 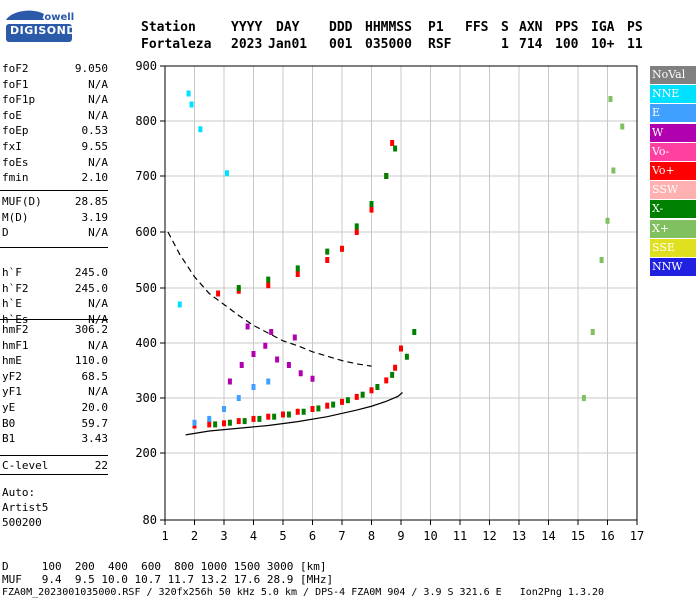 I want to click on param-row: M(D) 3.19, so click(x=55, y=218).